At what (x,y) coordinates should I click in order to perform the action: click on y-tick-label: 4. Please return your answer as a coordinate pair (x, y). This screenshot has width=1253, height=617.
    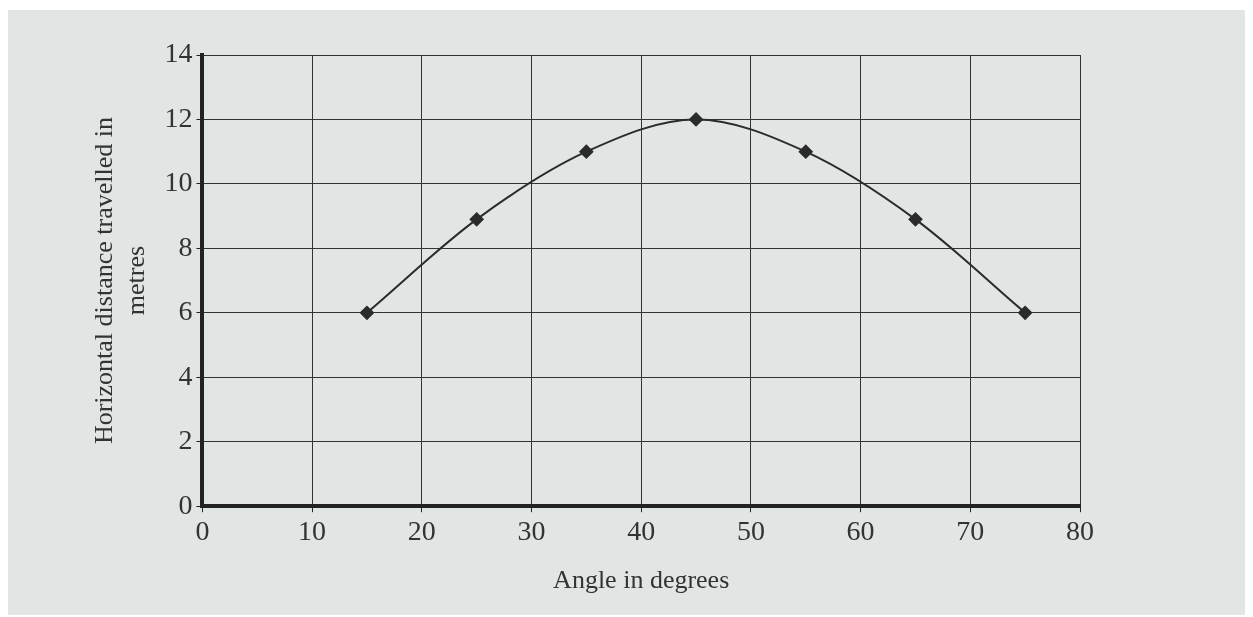
    Looking at the image, I should click on (185, 375).